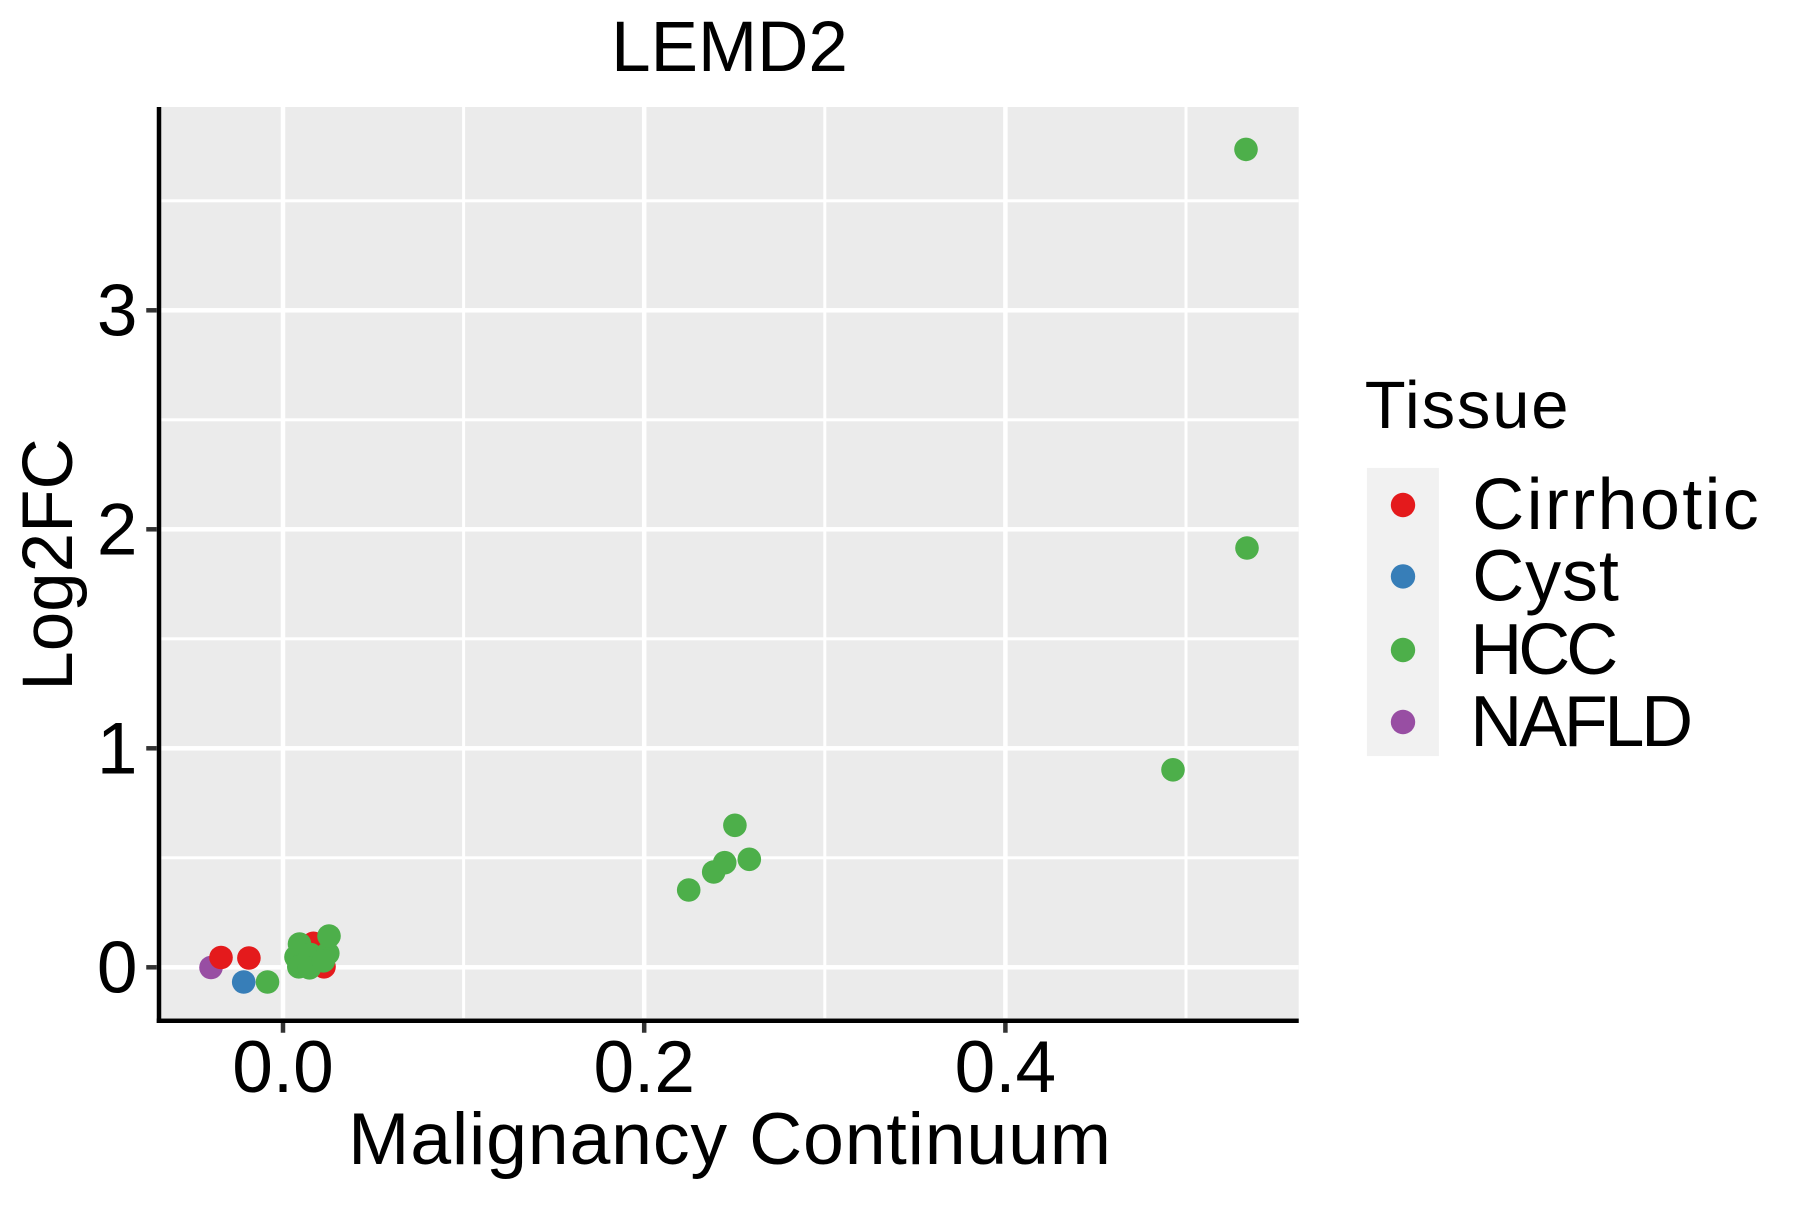 The height and width of the screenshot is (1205, 1800). What do you see at coordinates (1543, 650) in the screenshot?
I see `svg-text: HCC` at bounding box center [1543, 650].